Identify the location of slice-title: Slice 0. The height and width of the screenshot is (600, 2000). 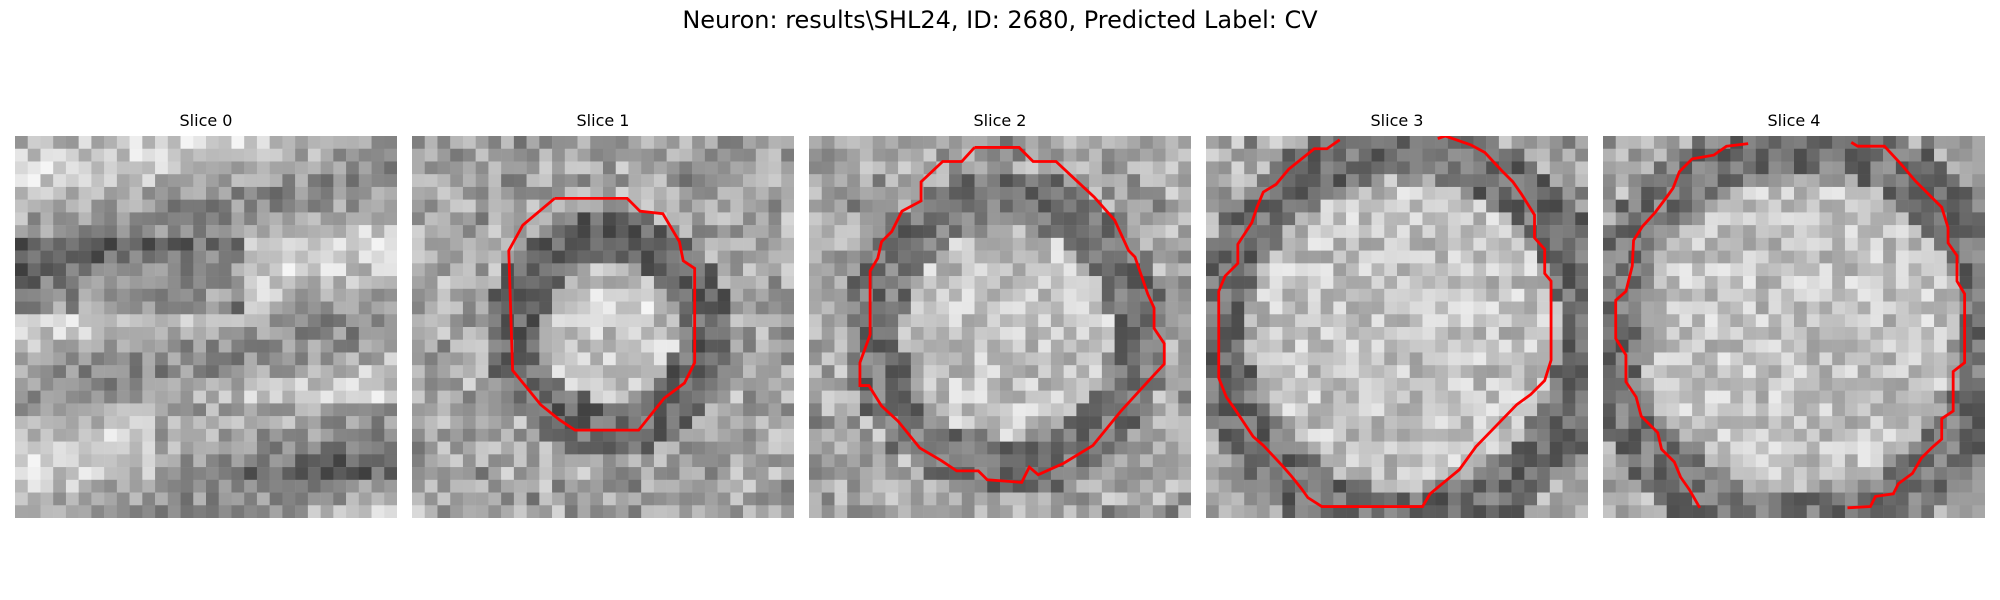
(206, 120).